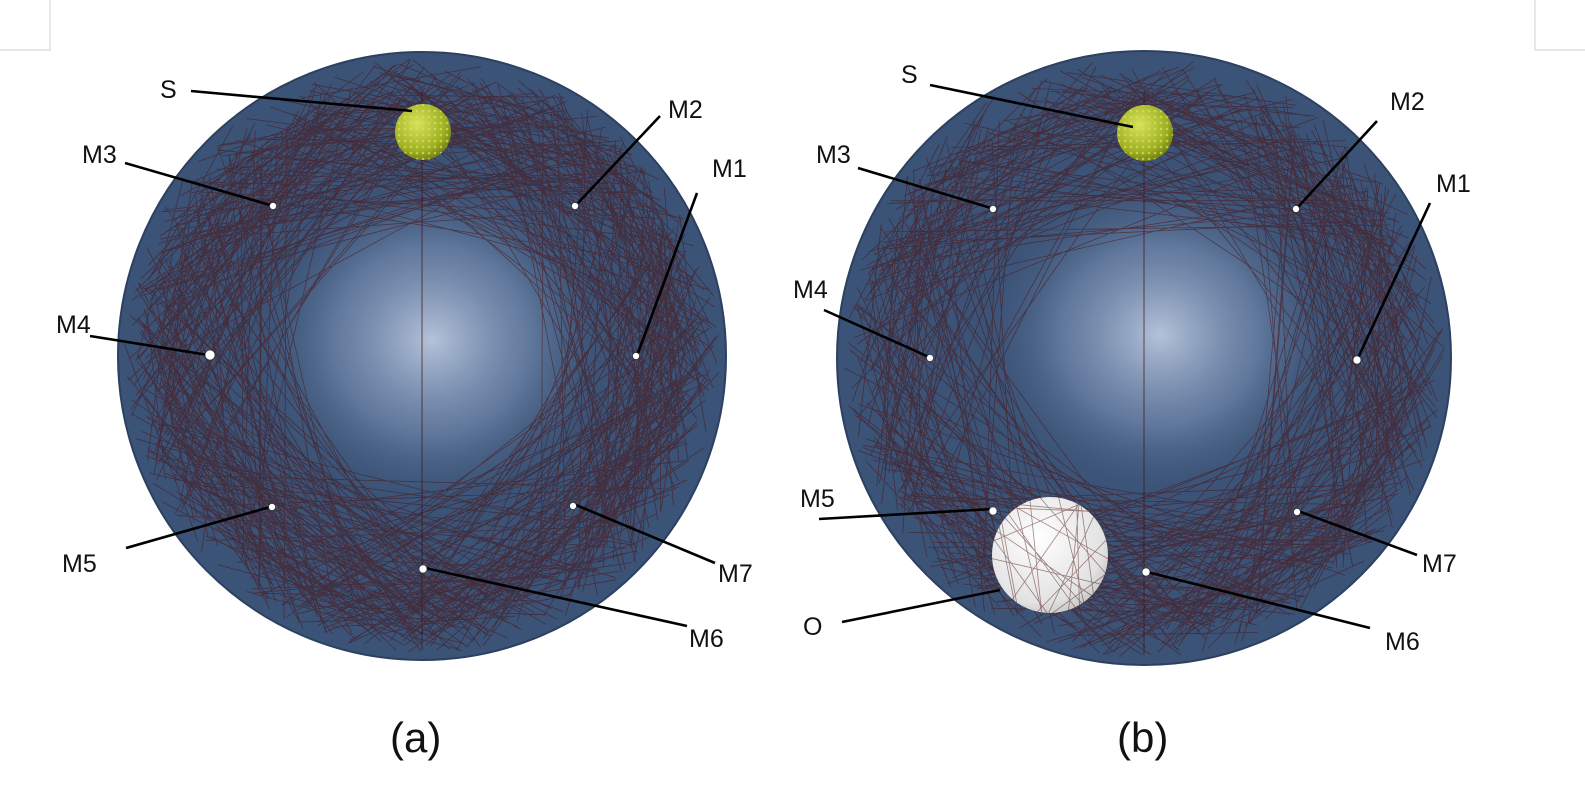 The height and width of the screenshot is (788, 1585). What do you see at coordinates (1439, 564) in the screenshot?
I see `label-m7-b: M7` at bounding box center [1439, 564].